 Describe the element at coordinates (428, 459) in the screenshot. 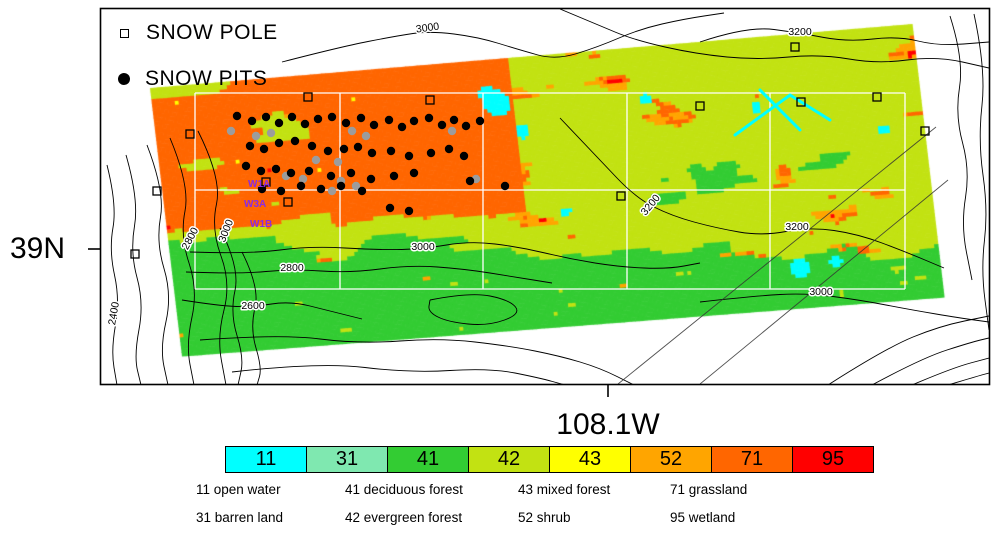

I see `colorbar-cell-41: 41` at that location.